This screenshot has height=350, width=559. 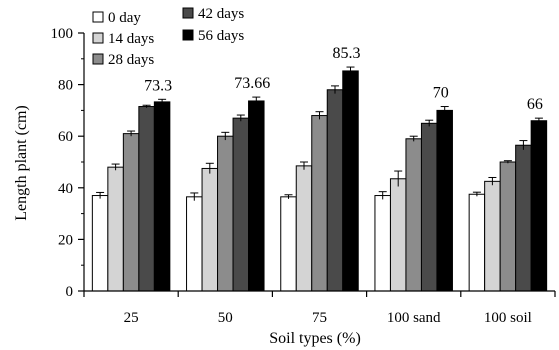 What do you see at coordinates (124, 18) in the screenshot?
I see `legend-label: 0 day` at bounding box center [124, 18].